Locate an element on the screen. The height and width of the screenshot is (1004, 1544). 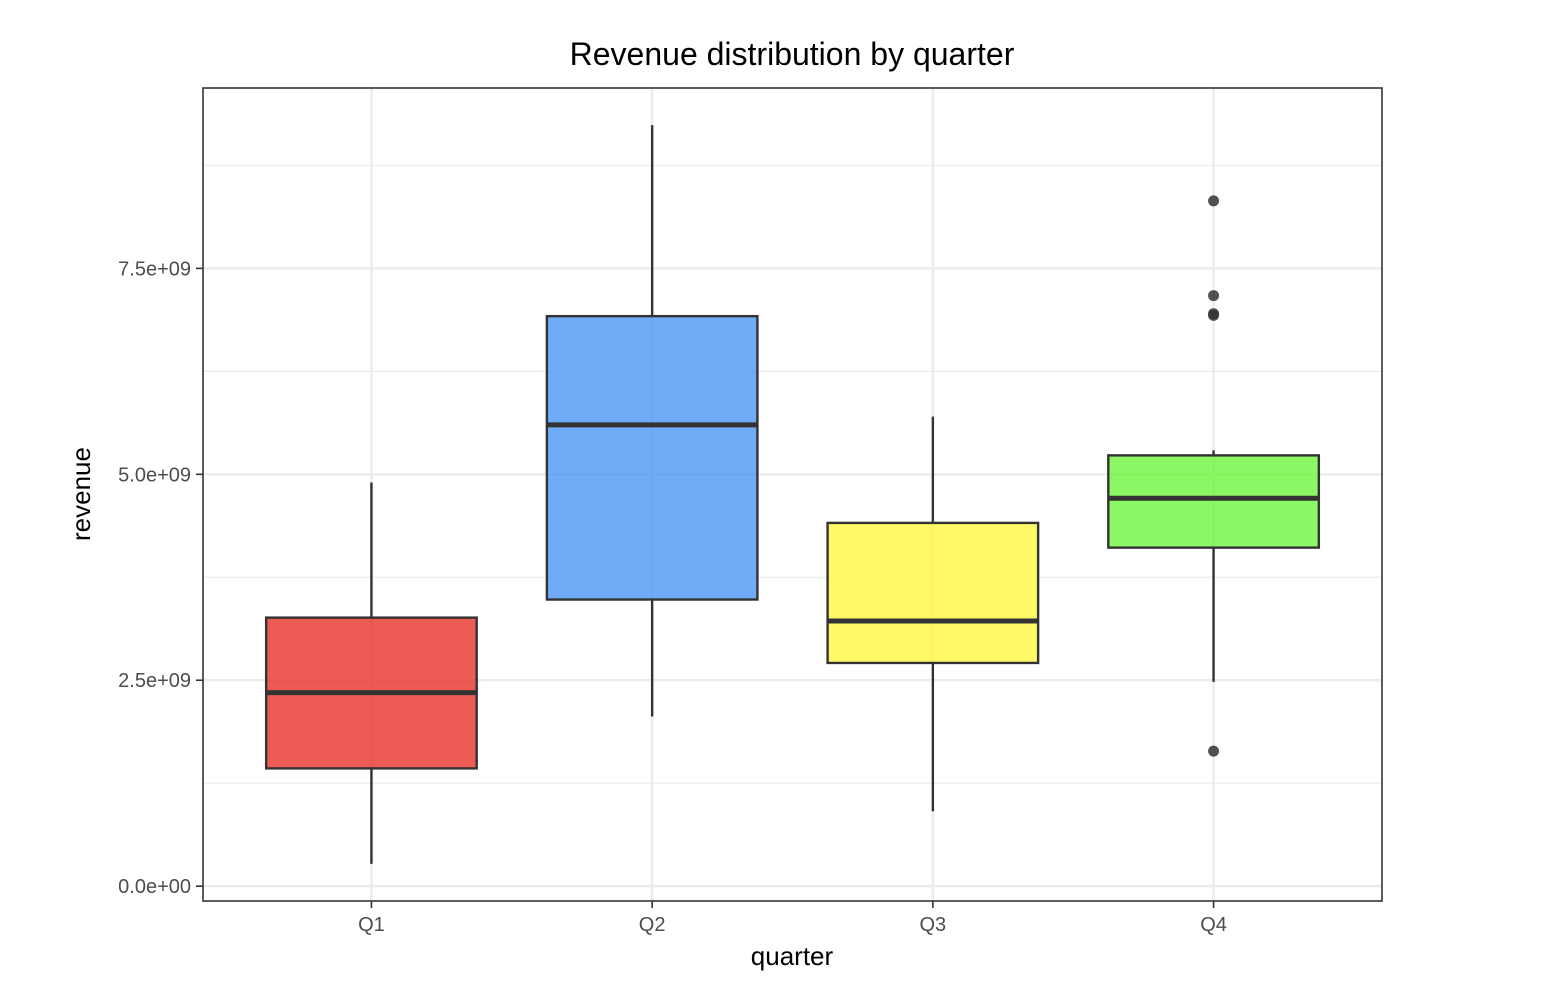
y-tick-label: 0.0e+00 is located at coordinates (154, 887).